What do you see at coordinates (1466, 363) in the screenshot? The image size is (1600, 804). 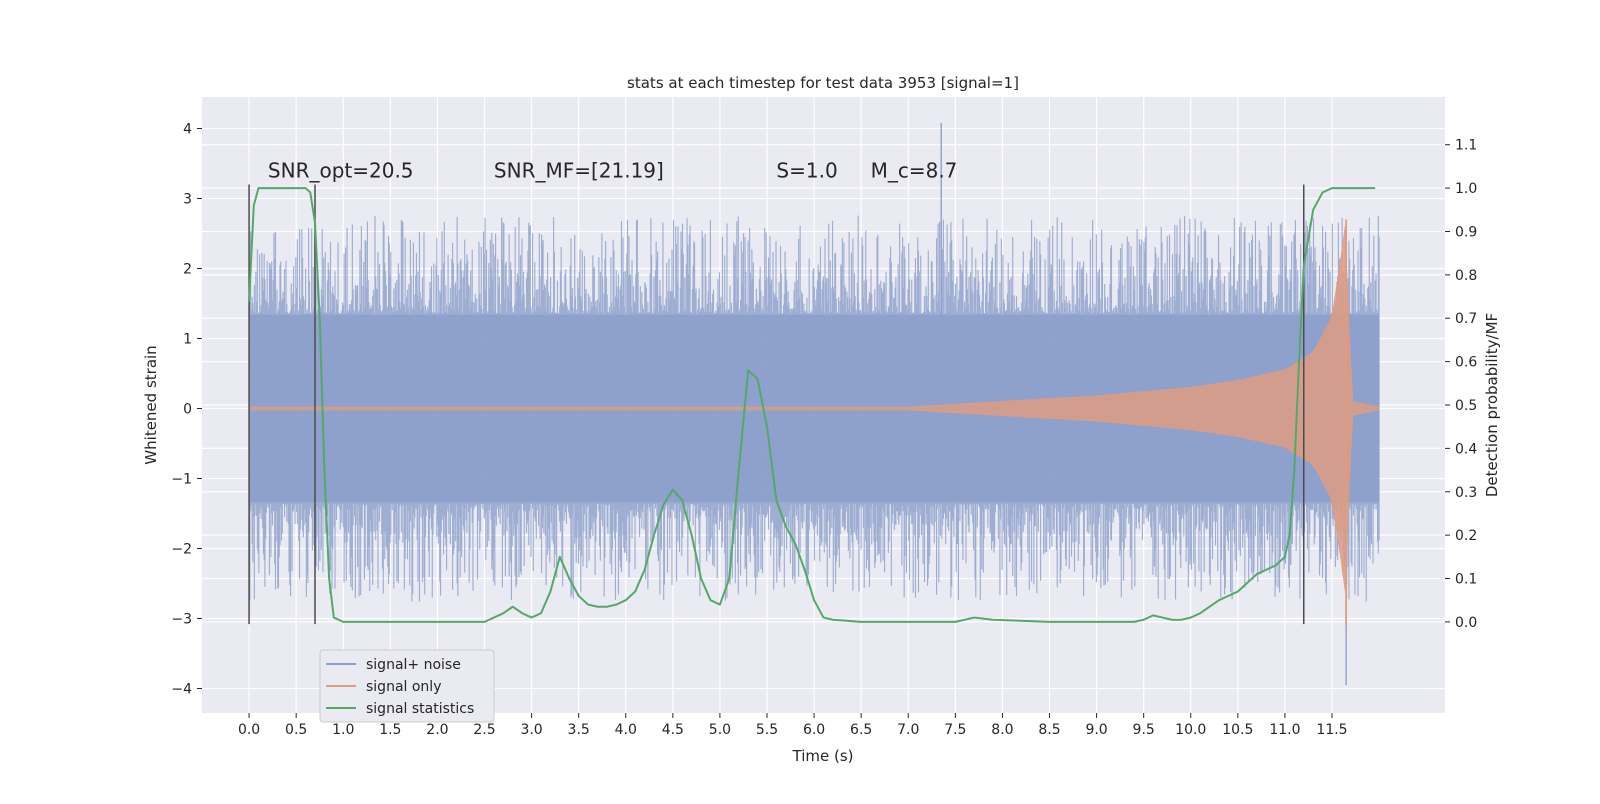 I see `y-right-tick-label: 0.6` at bounding box center [1466, 363].